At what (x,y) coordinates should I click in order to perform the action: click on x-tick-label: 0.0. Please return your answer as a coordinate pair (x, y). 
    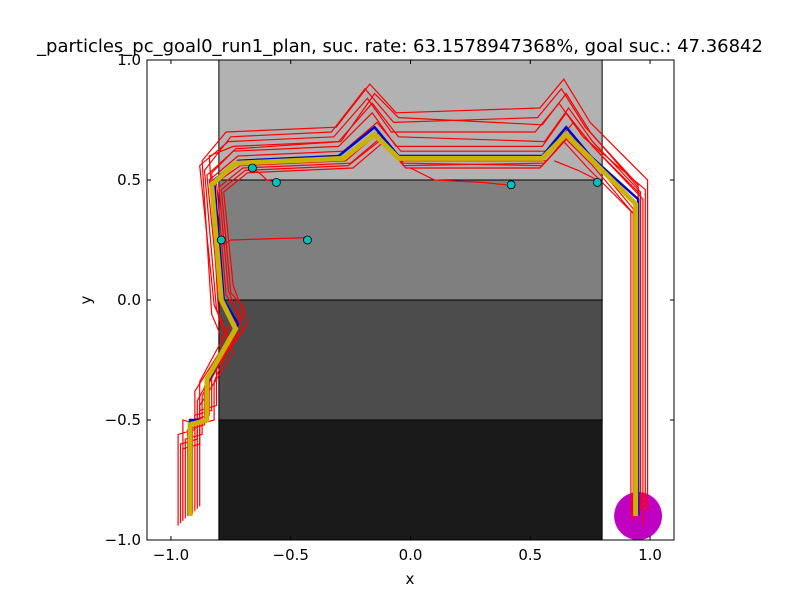
    Looking at the image, I should click on (411, 555).